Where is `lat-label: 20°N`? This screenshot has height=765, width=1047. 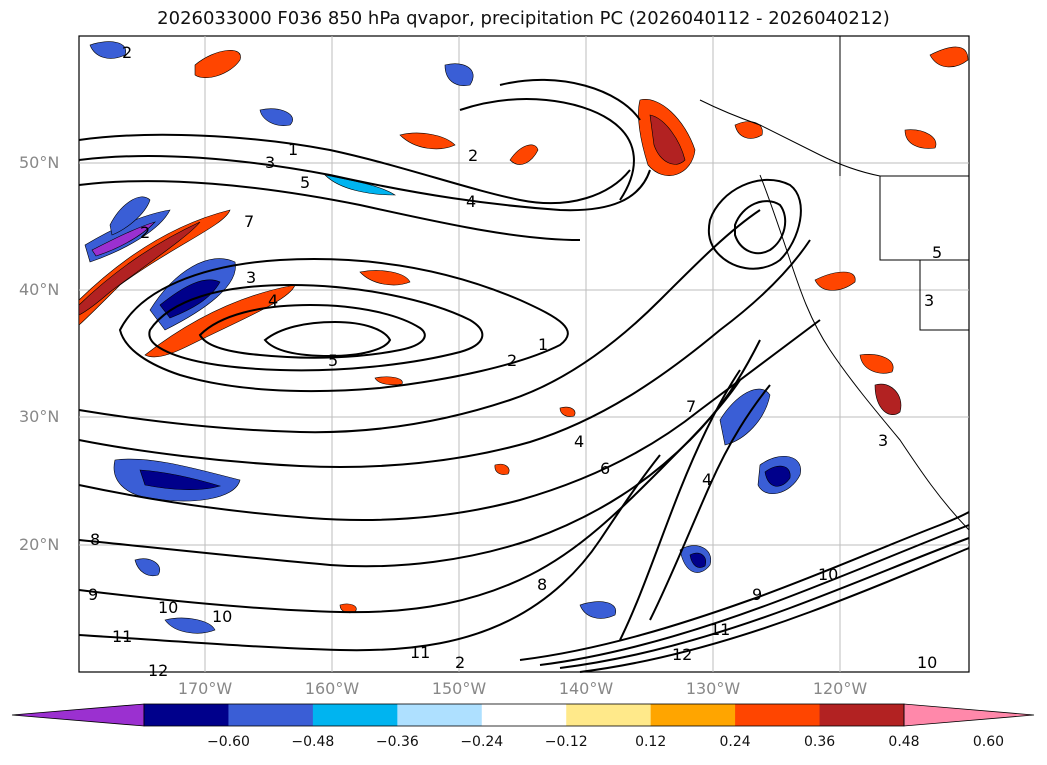 lat-label: 20°N is located at coordinates (39, 544).